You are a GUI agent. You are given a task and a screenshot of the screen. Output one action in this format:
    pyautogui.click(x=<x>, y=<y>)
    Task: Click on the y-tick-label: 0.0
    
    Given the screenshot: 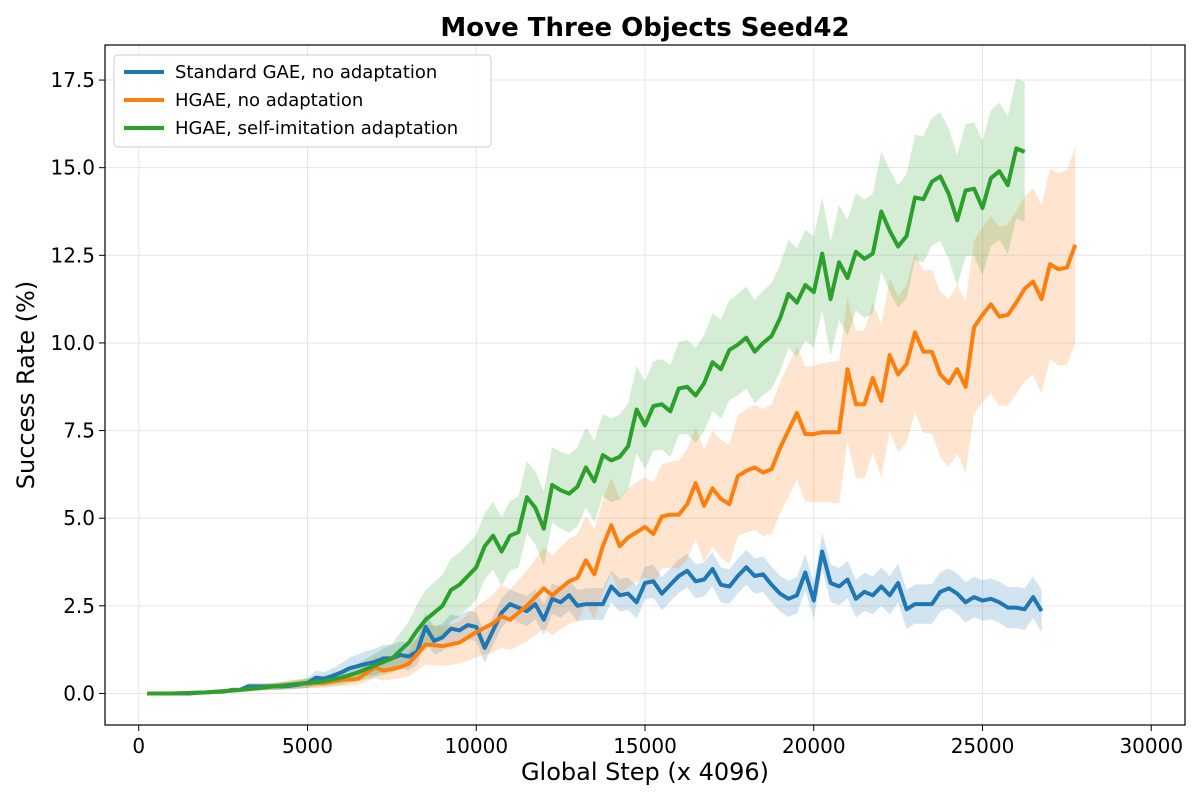 What is the action you would take?
    pyautogui.click(x=79, y=693)
    